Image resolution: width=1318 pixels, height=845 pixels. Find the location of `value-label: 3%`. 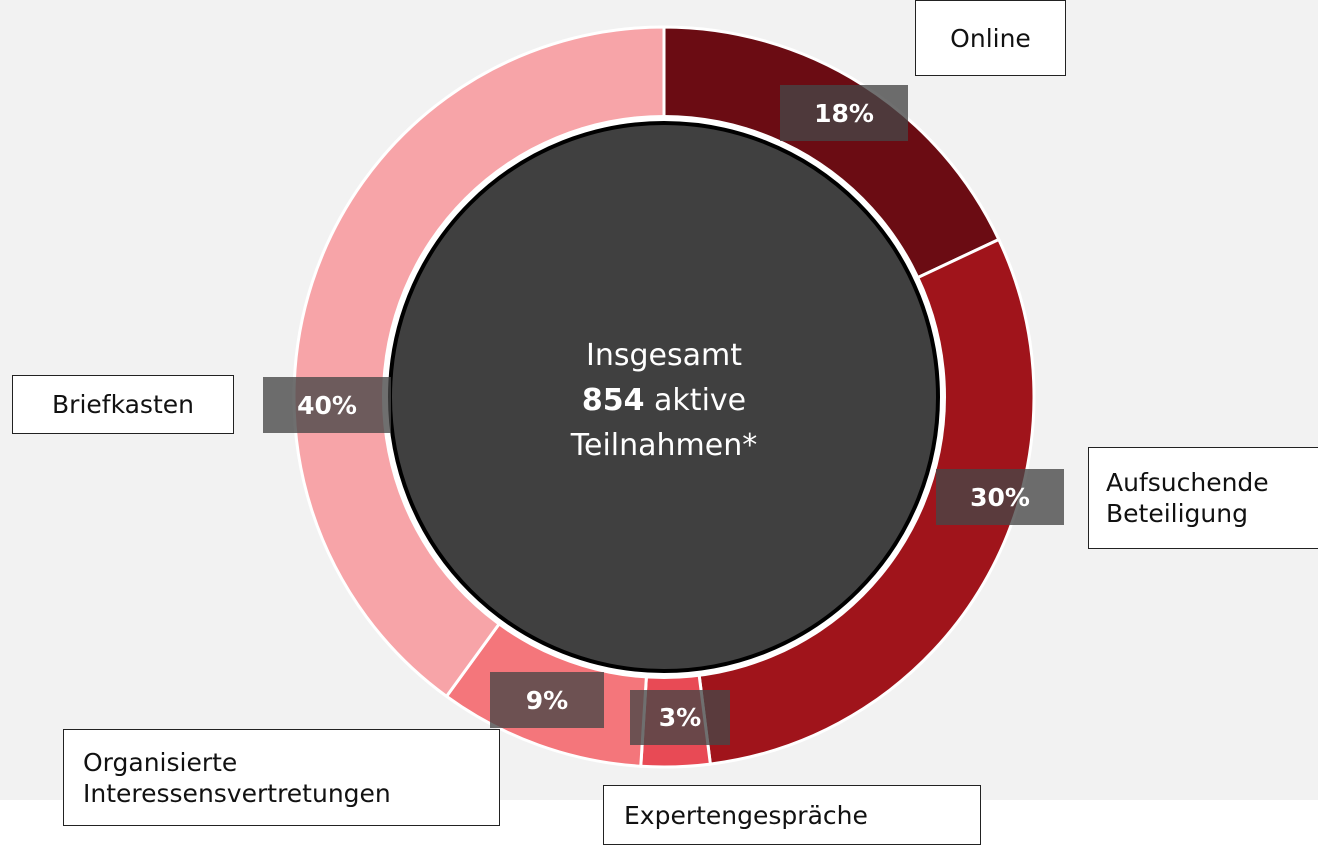

value-label: 3% is located at coordinates (680, 717).